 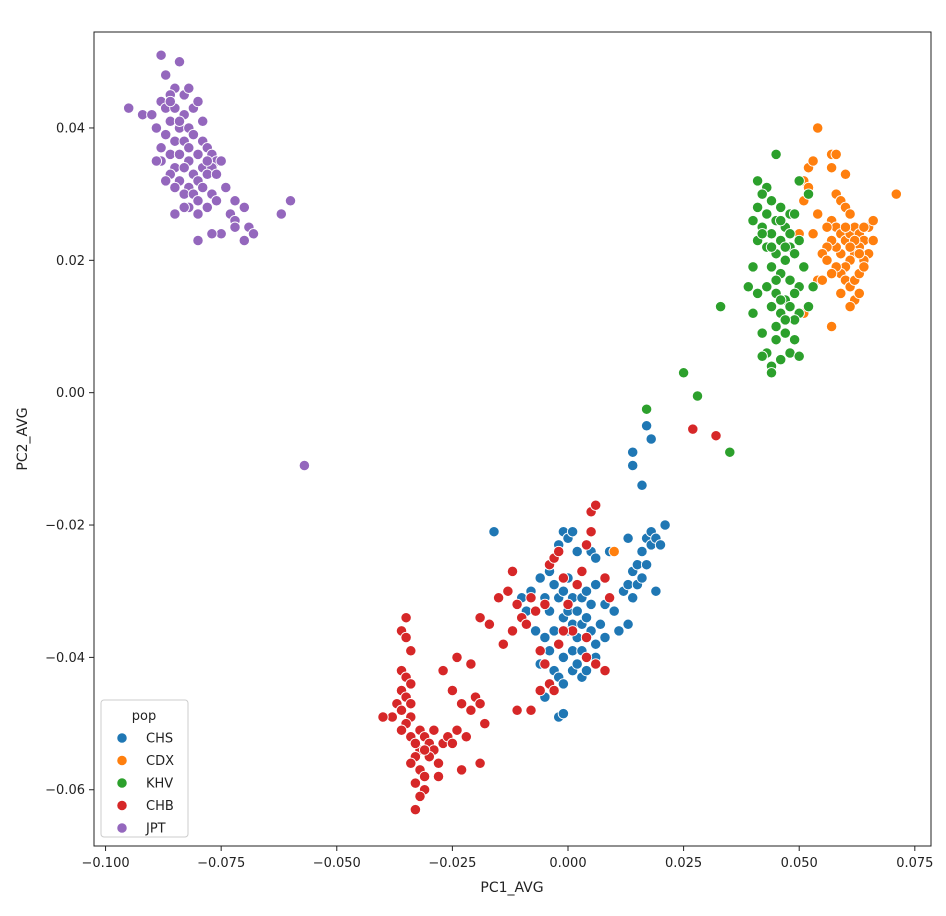 What do you see at coordinates (122, 828) in the screenshot?
I see `legend-marker-jpt` at bounding box center [122, 828].